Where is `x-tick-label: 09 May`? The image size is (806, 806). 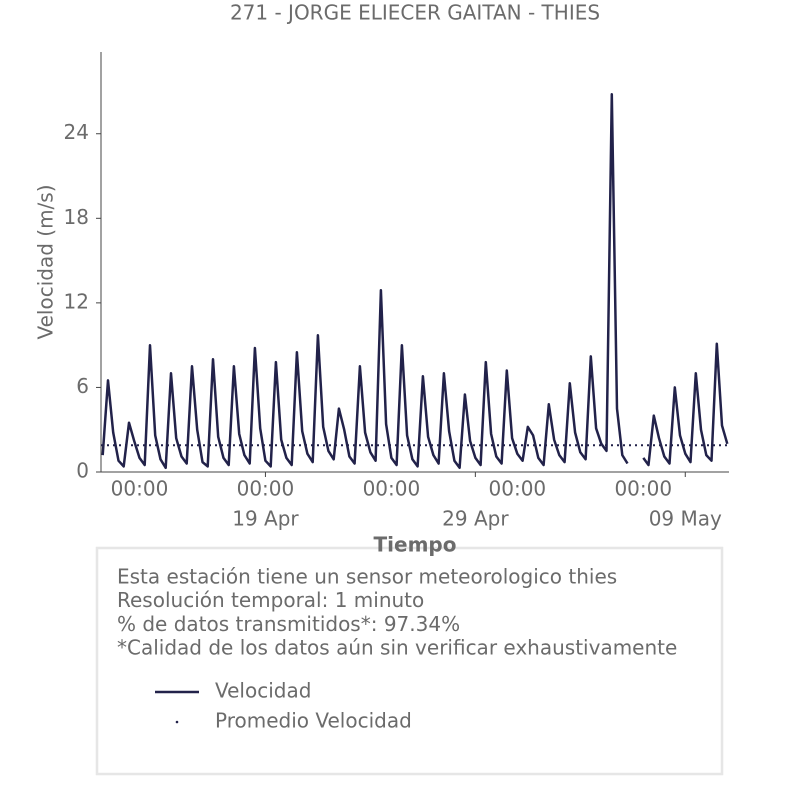
x-tick-label: 09 May is located at coordinates (685, 519).